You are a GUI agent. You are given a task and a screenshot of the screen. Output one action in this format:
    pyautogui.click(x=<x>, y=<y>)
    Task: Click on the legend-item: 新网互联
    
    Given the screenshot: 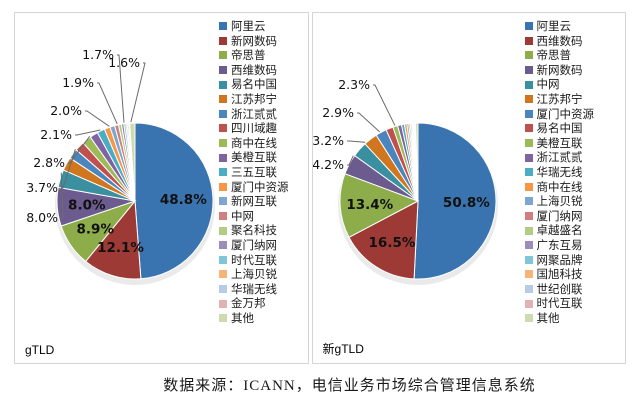 What is the action you would take?
    pyautogui.click(x=254, y=201)
    